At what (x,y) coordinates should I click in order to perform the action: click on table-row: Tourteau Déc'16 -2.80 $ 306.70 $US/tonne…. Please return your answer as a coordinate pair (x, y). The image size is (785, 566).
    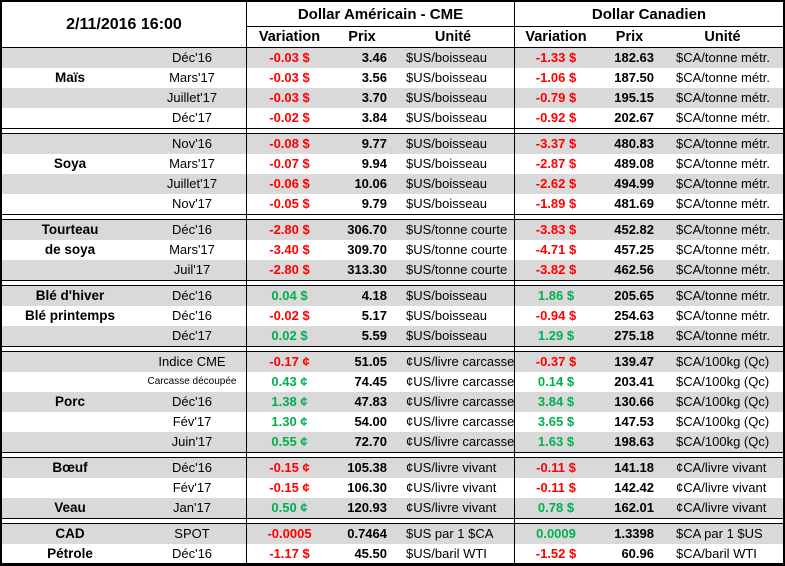
    Looking at the image, I should click on (392, 230).